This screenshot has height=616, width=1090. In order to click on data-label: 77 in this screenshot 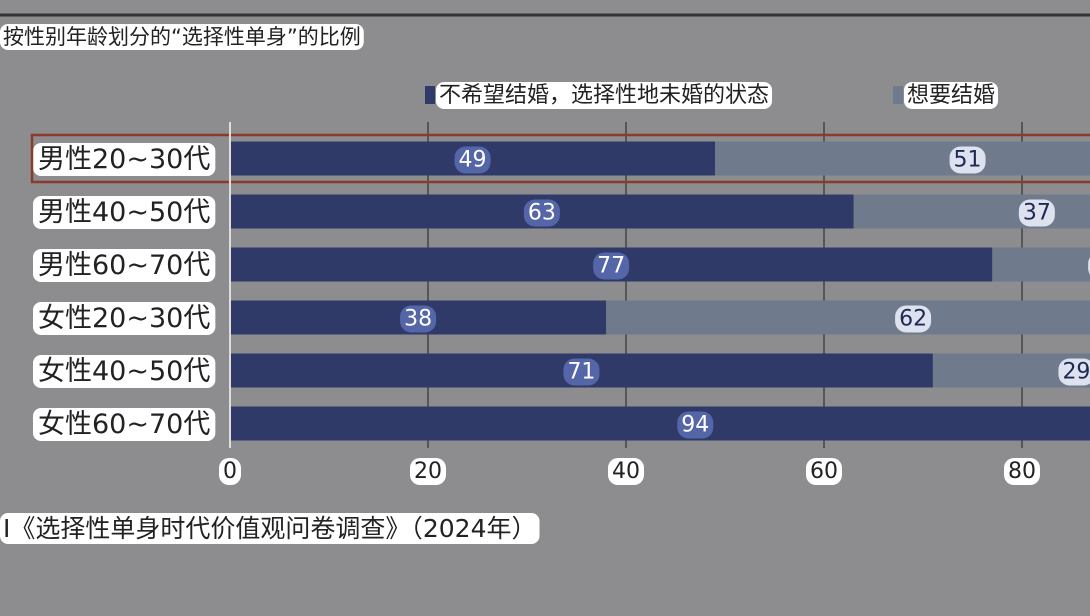, I will do `click(611, 266)`.